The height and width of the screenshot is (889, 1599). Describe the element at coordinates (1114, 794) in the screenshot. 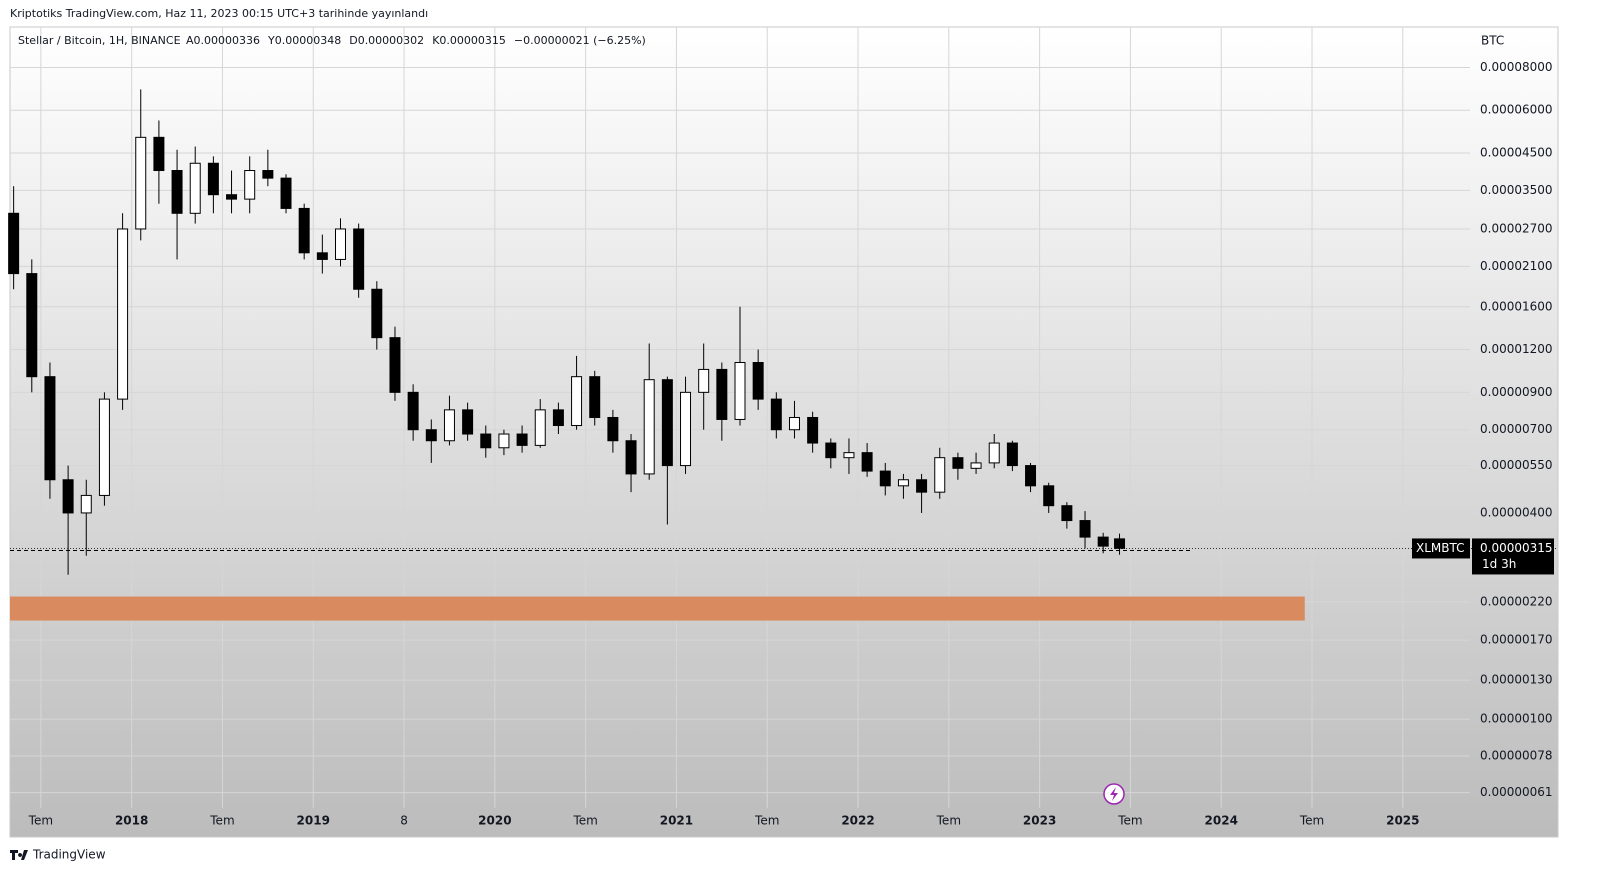

I see `lightning-icon` at that location.